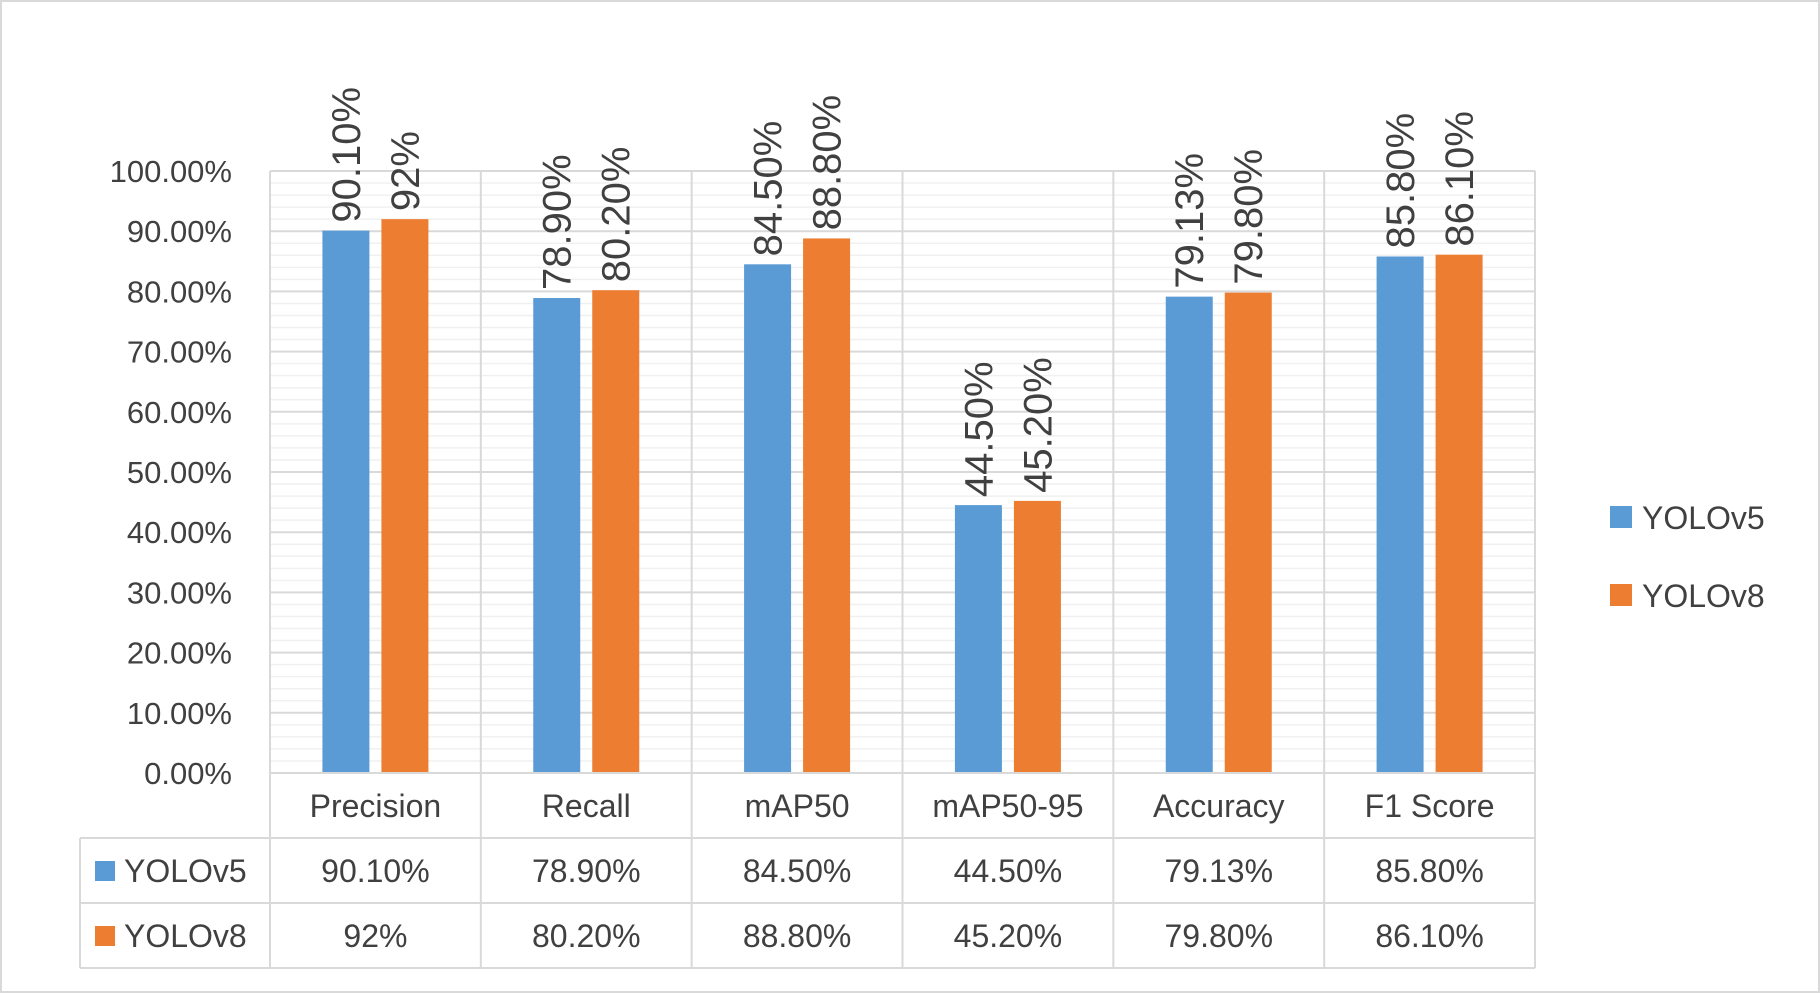 The width and height of the screenshot is (1820, 993). Describe the element at coordinates (179, 713) in the screenshot. I see `y-tick-label: 10.00%` at that location.